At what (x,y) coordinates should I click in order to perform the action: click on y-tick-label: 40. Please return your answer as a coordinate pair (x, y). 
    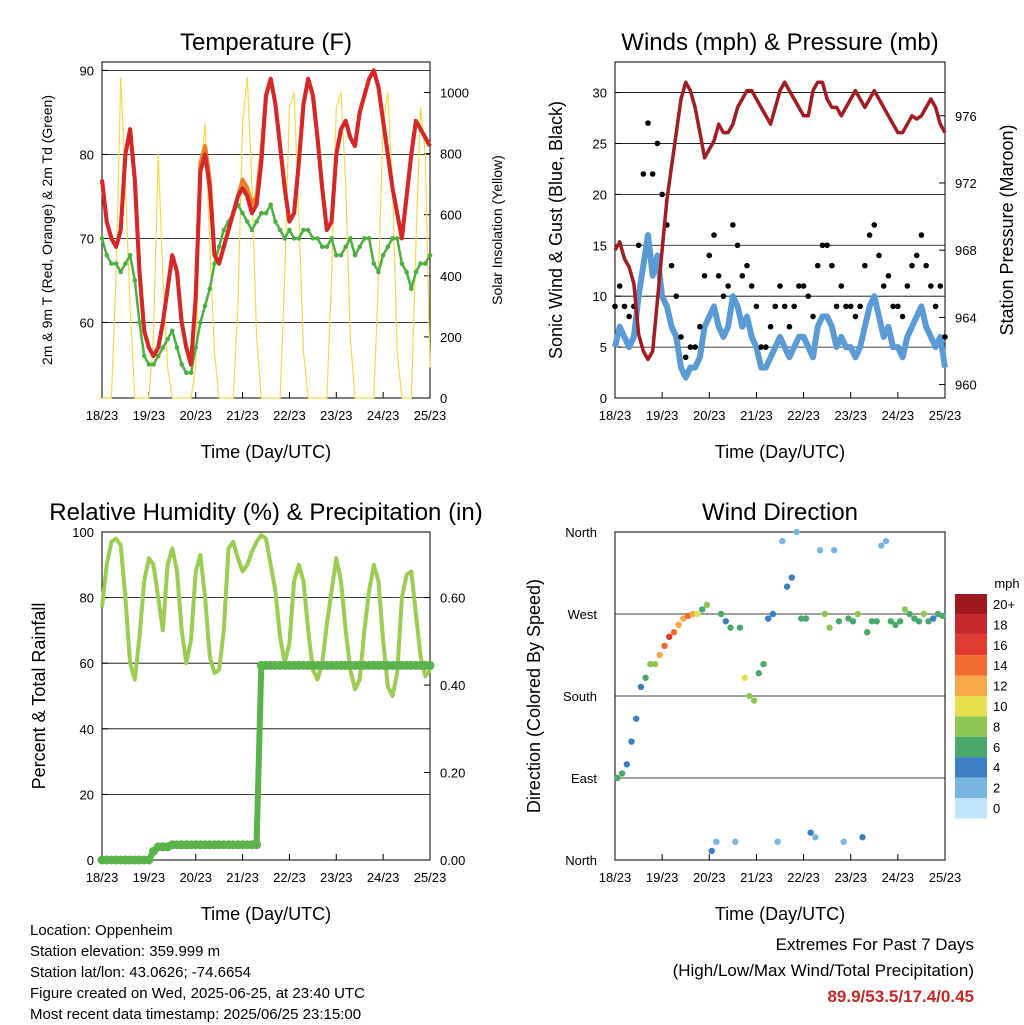
    Looking at the image, I should click on (87, 729).